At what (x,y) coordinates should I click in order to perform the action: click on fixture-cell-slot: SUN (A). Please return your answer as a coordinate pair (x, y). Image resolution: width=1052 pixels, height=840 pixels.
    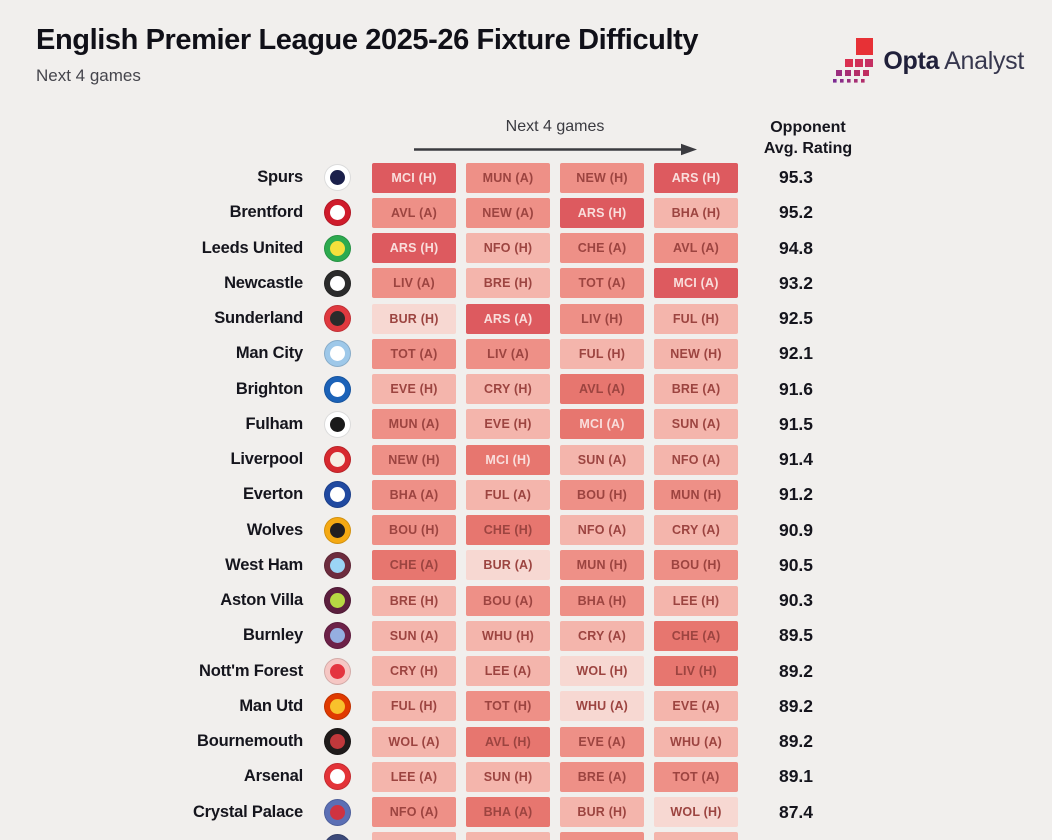
    Looking at the image, I should click on (607, 459).